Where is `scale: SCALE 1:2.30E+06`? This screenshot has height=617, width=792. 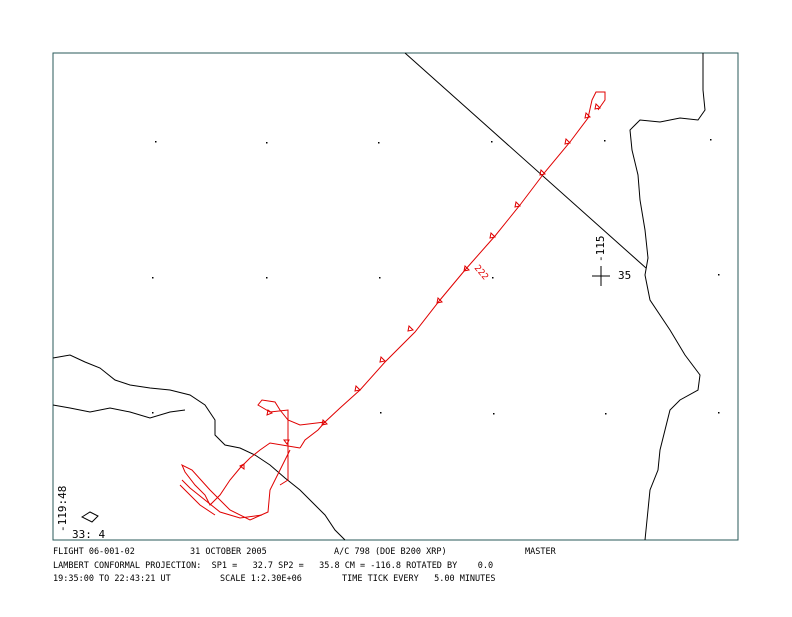 scale: SCALE 1:2.30E+06 is located at coordinates (261, 579).